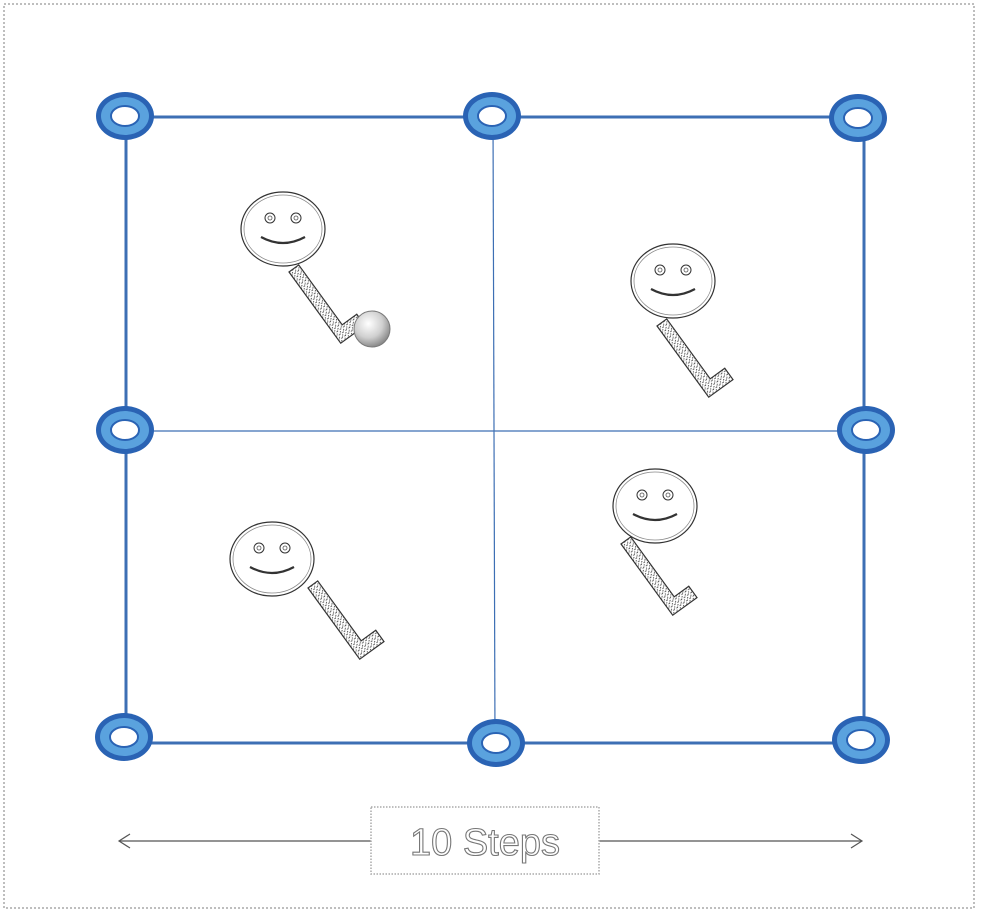 The width and height of the screenshot is (981, 913). What do you see at coordinates (372, 329) in the screenshot?
I see `ball` at bounding box center [372, 329].